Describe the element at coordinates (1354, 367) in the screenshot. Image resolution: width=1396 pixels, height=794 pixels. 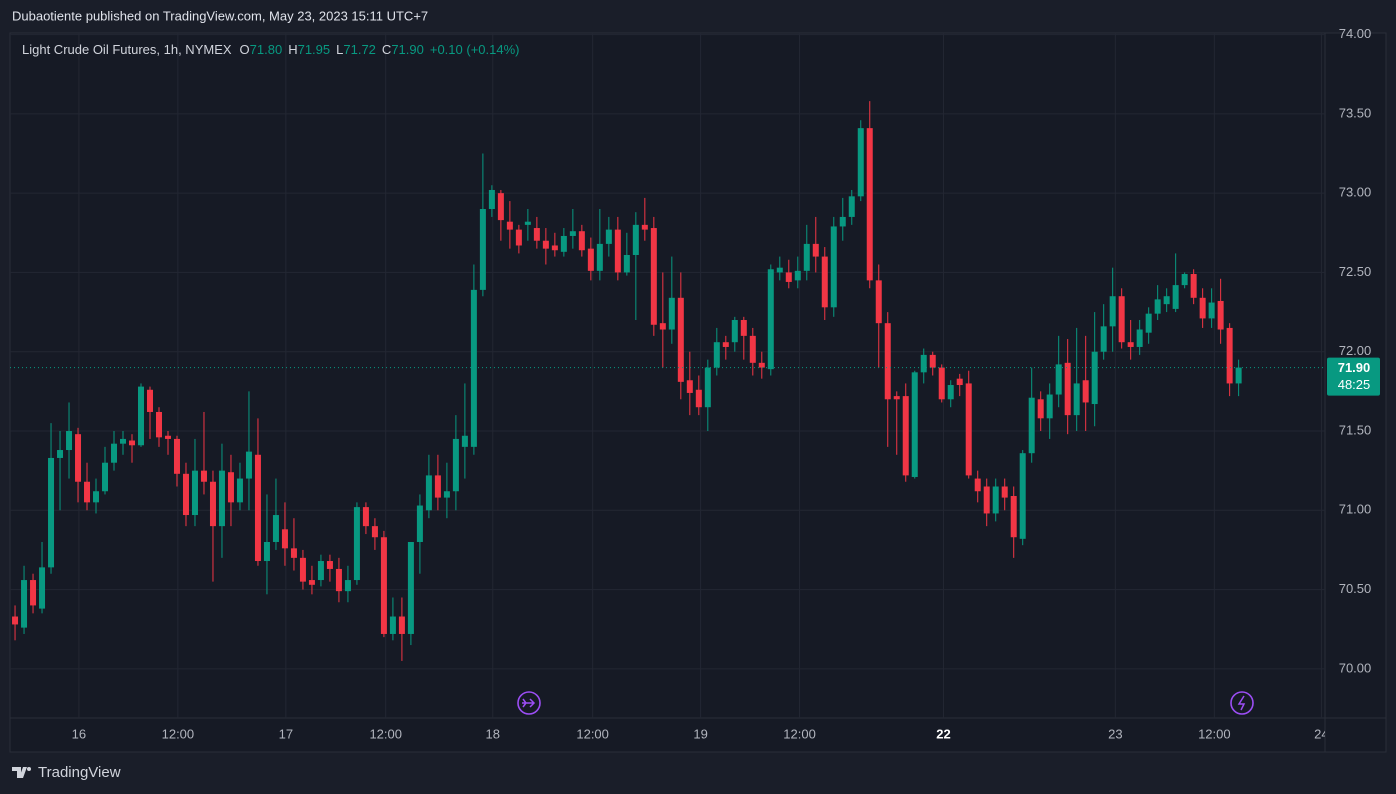
I see `last-price-label: 71.90` at that location.